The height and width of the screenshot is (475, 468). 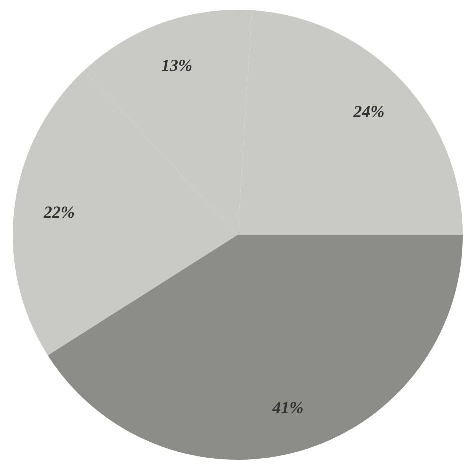 I want to click on data-label: 41%, so click(x=287, y=408).